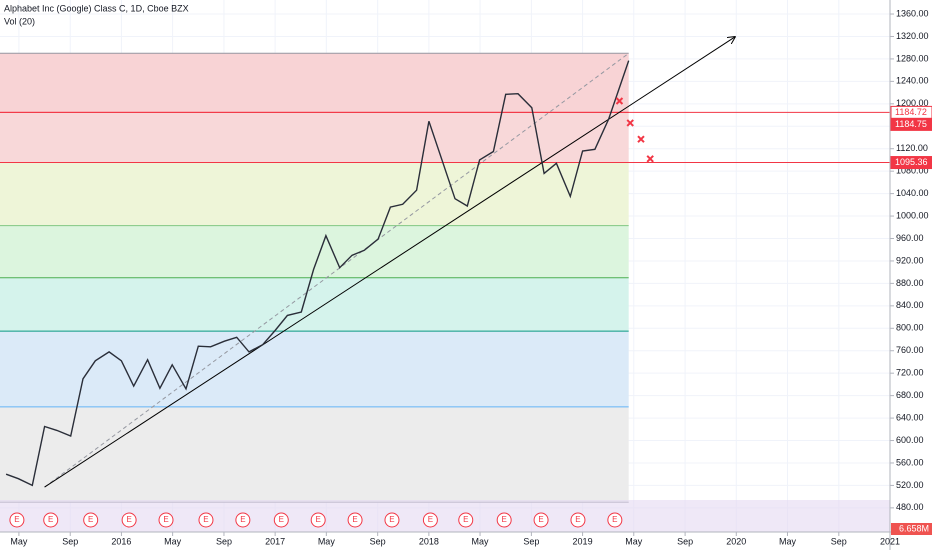 This screenshot has width=932, height=550. I want to click on price-label: 1095.36, so click(911, 162).